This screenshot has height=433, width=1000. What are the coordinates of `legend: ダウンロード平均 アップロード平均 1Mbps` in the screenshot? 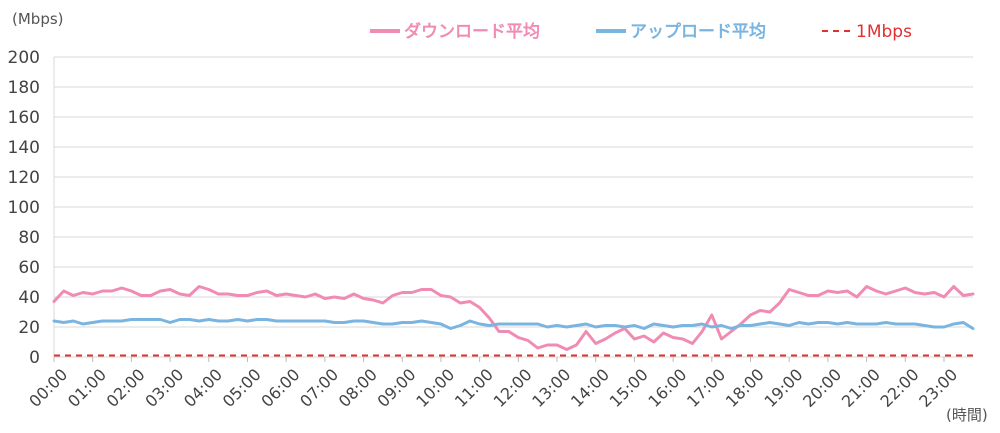 It's located at (641, 31).